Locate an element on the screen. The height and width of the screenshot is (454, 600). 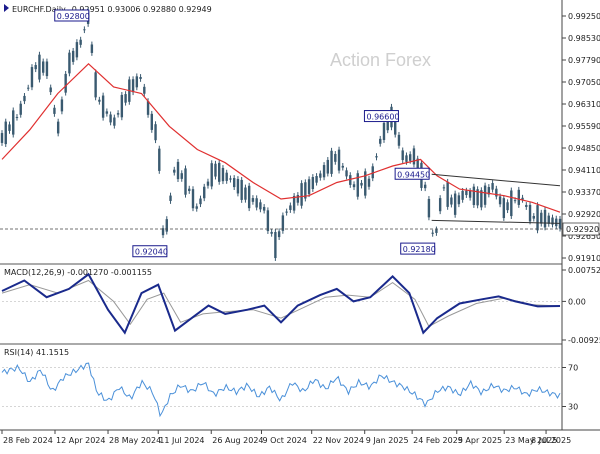
price-annotation: 0.94450 is located at coordinates (412, 173).